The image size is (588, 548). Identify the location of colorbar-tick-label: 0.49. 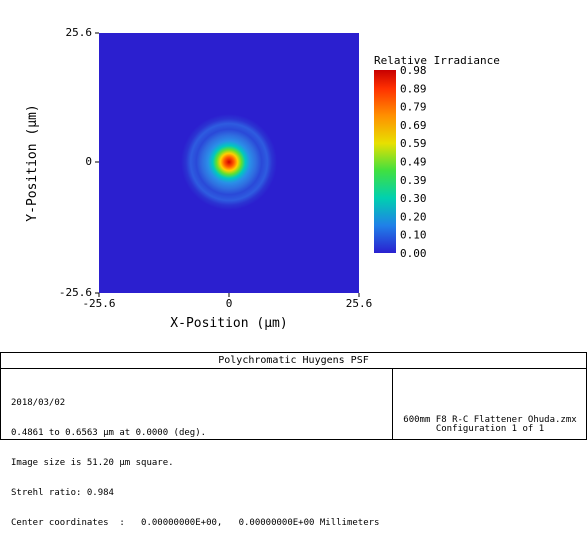
(413, 162).